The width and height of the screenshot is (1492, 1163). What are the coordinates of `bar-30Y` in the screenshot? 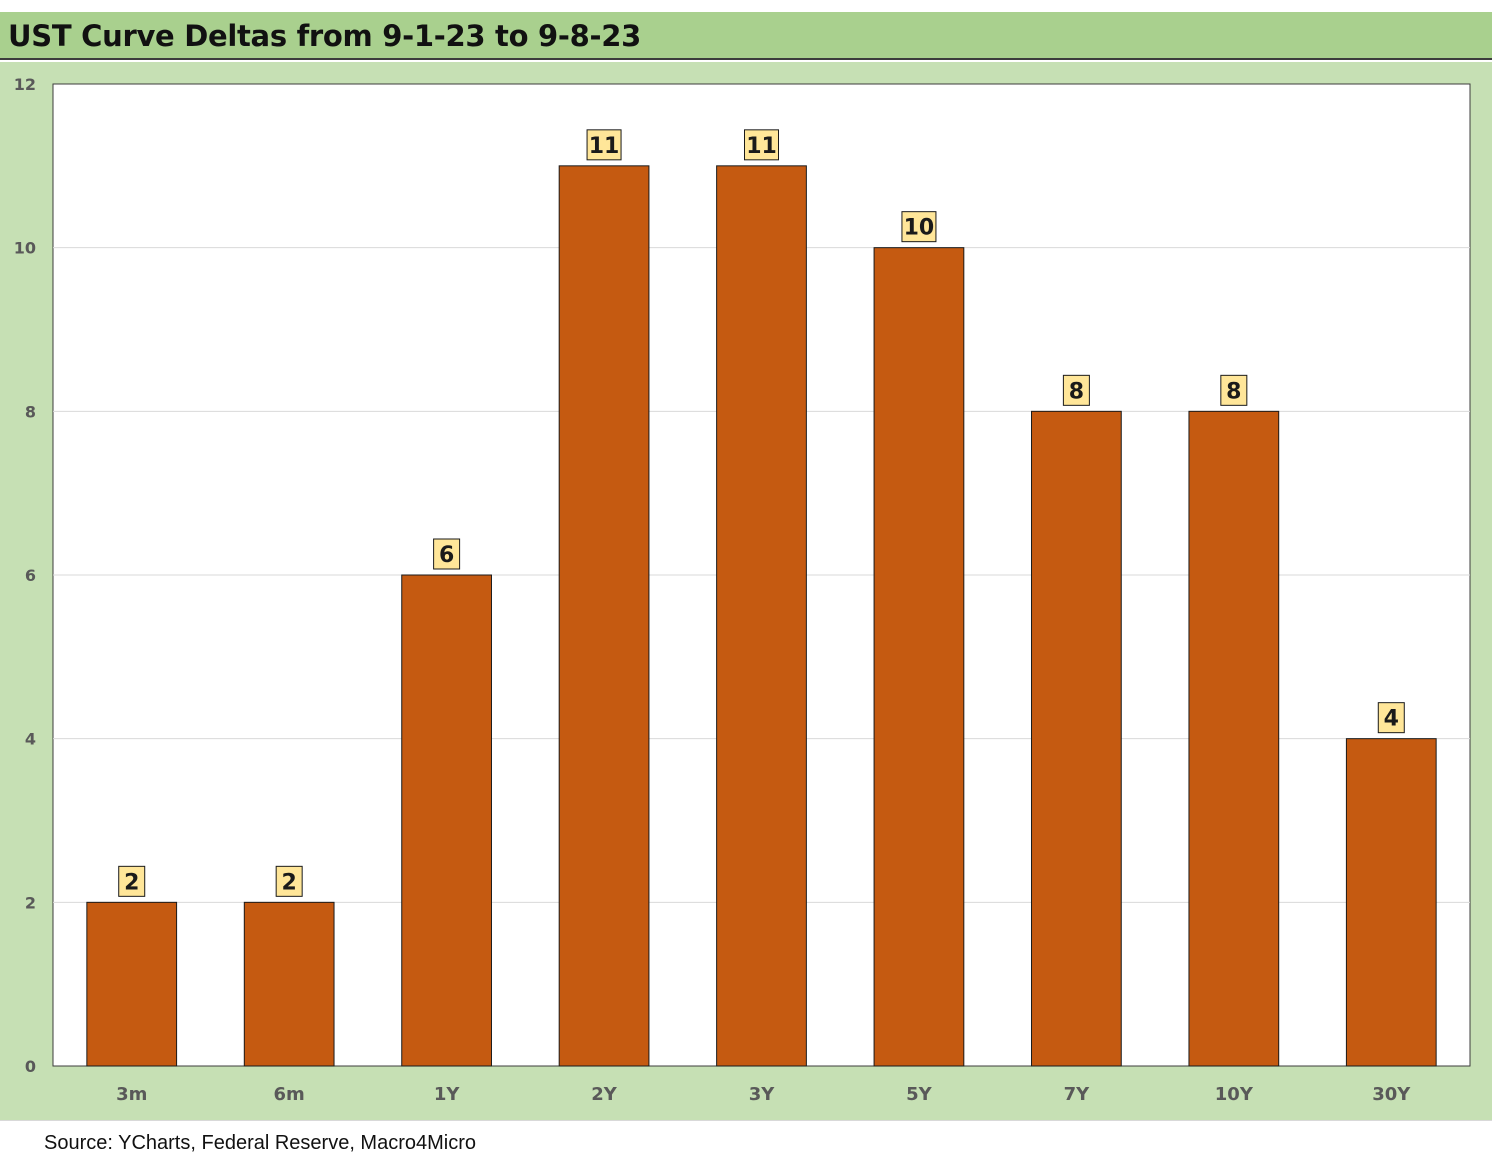 It's located at (1391, 902).